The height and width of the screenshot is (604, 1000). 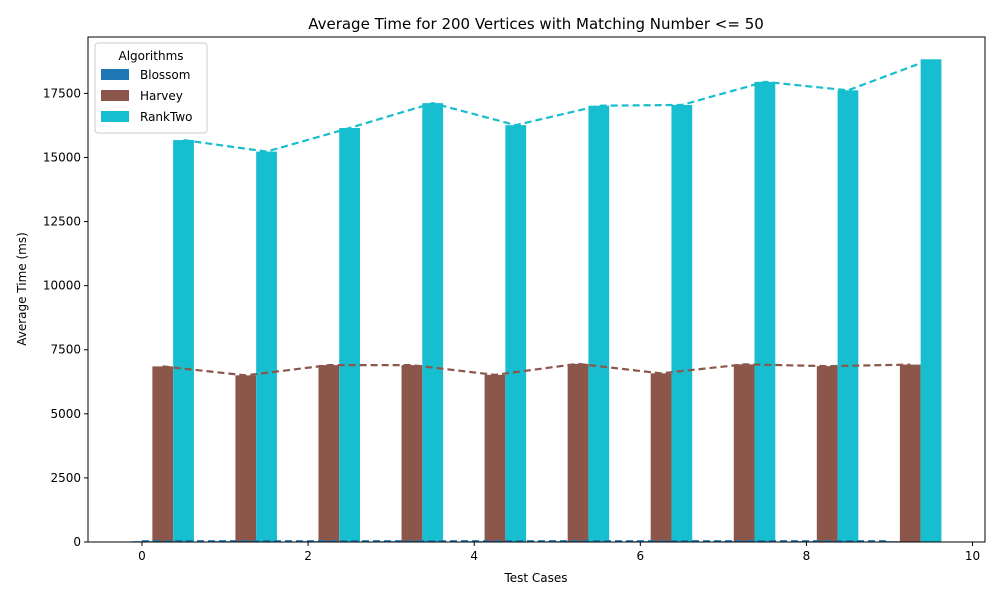 I want to click on trend-line-ranktwo, so click(x=557, y=105).